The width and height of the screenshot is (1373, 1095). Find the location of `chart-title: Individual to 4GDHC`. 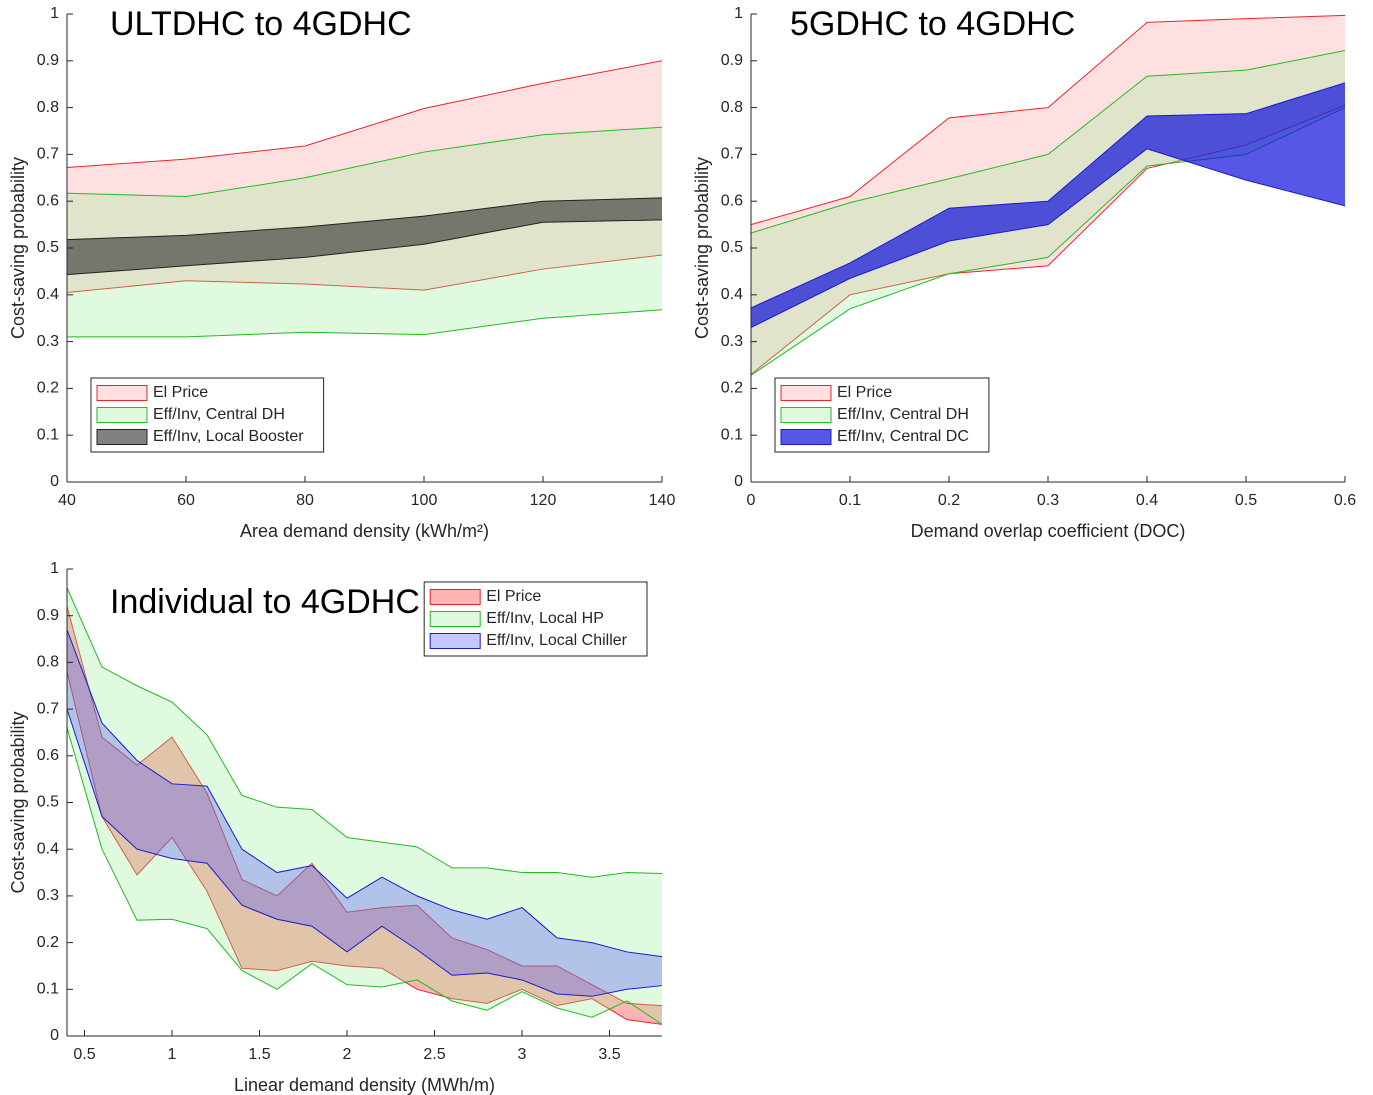

chart-title: Individual to 4GDHC is located at coordinates (265, 602).